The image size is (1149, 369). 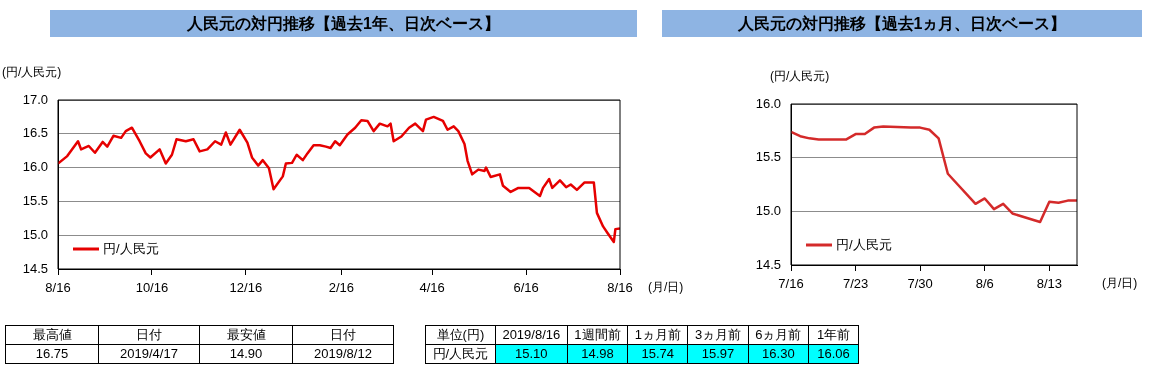 What do you see at coordinates (460, 354) in the screenshot?
I see `text: 円/人民元` at bounding box center [460, 354].